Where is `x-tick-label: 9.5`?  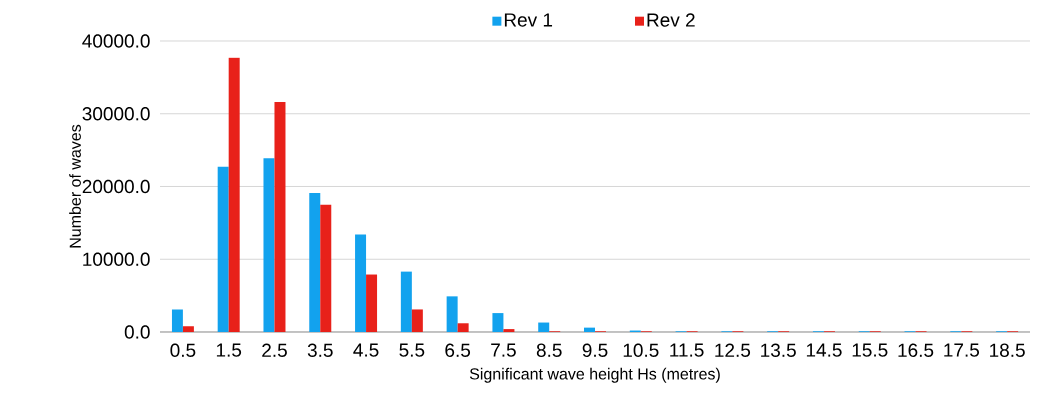
x-tick-label: 9.5 is located at coordinates (595, 350).